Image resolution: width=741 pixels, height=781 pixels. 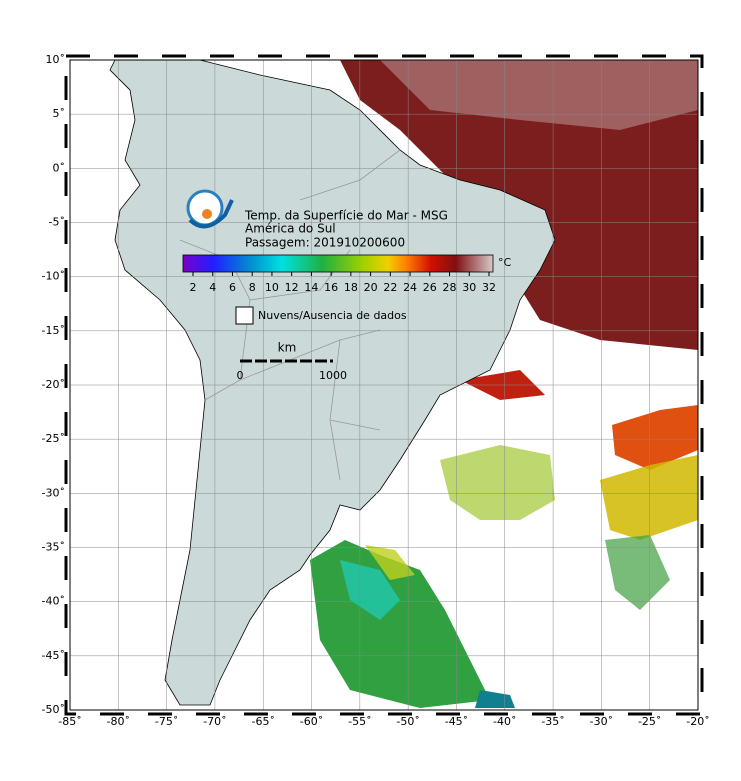 I want to click on colorbar-tick-label: 28, so click(x=450, y=287).